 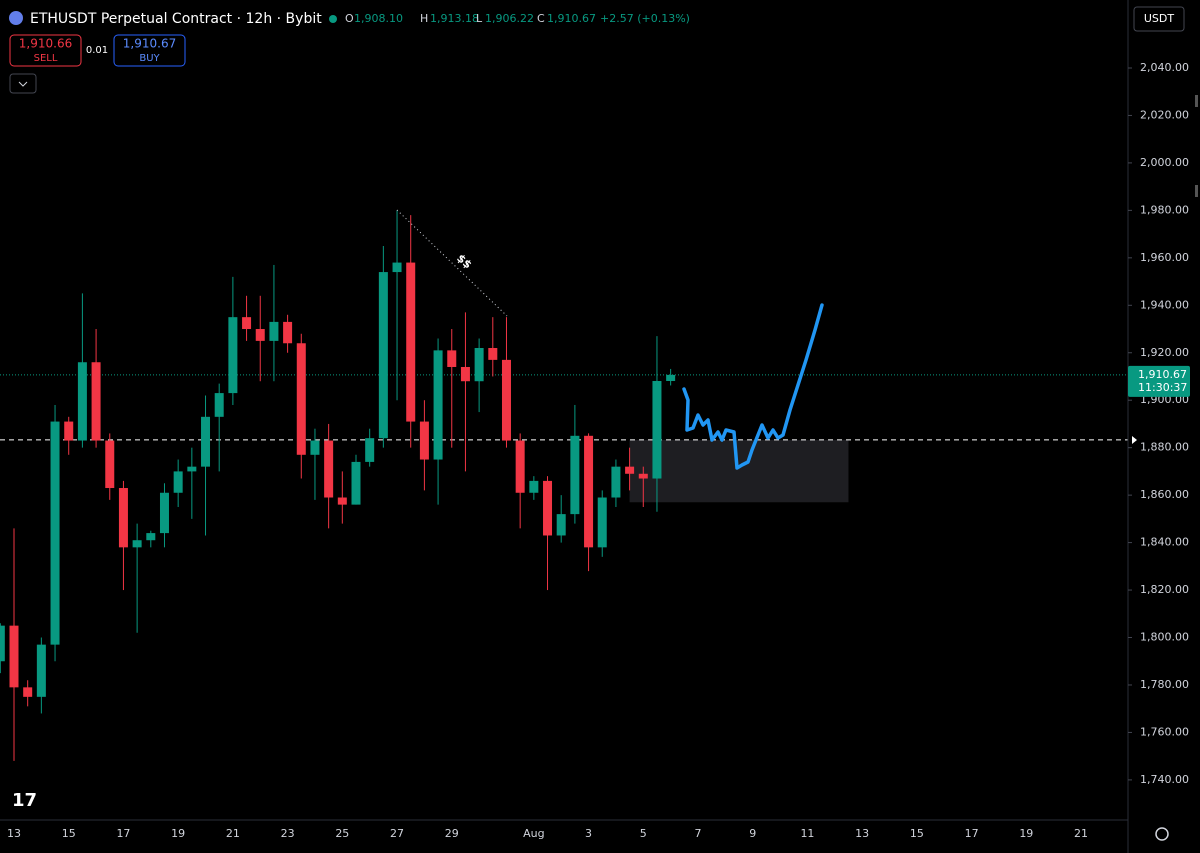 What do you see at coordinates (1162, 834) in the screenshot?
I see `settings-icon` at bounding box center [1162, 834].